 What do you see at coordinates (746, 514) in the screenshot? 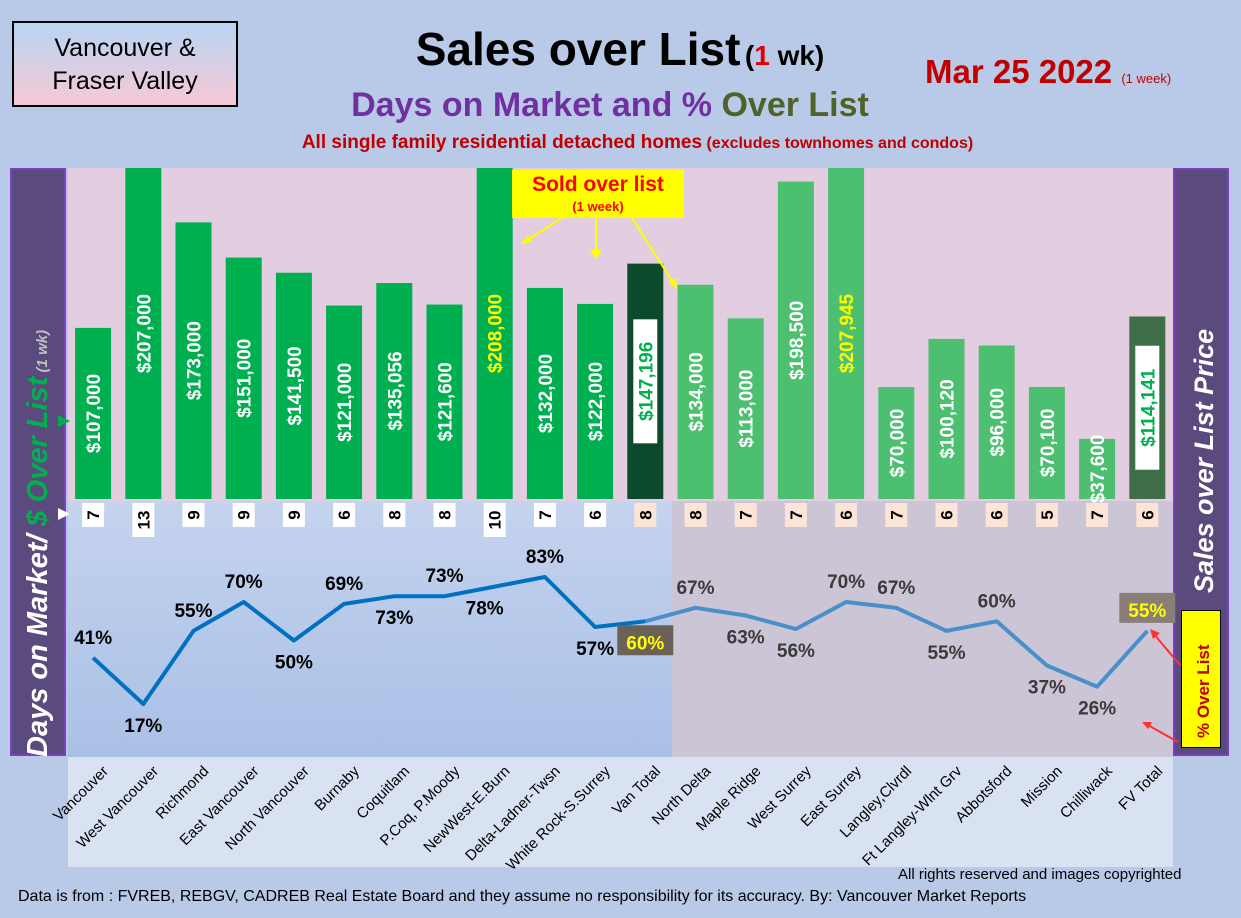
I see `days-label-13: 7` at bounding box center [746, 514].